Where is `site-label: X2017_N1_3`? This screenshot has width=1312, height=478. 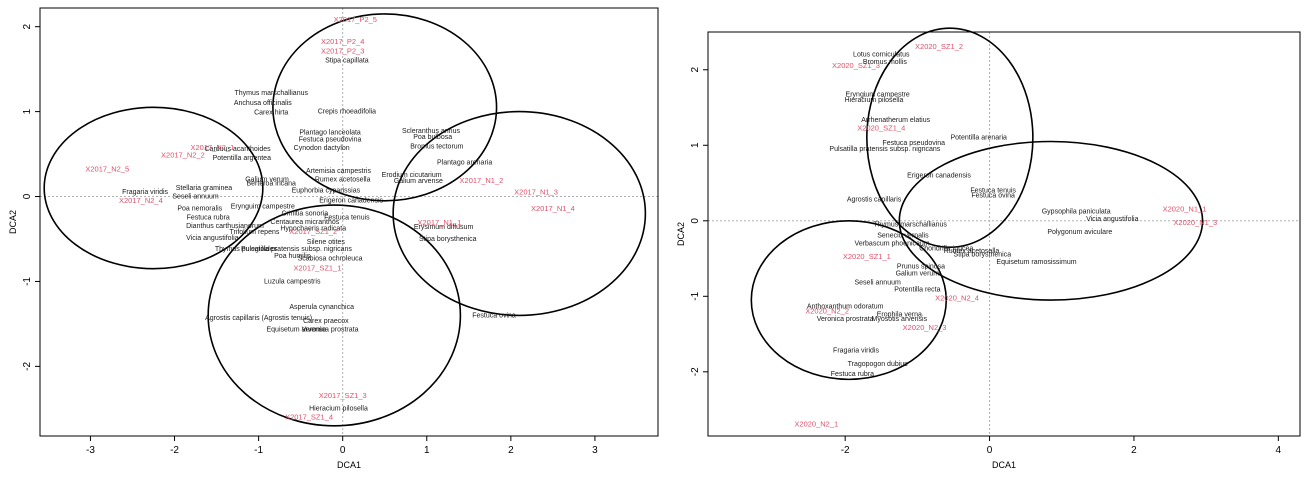
site-label: X2017_N1_3 is located at coordinates (536, 191).